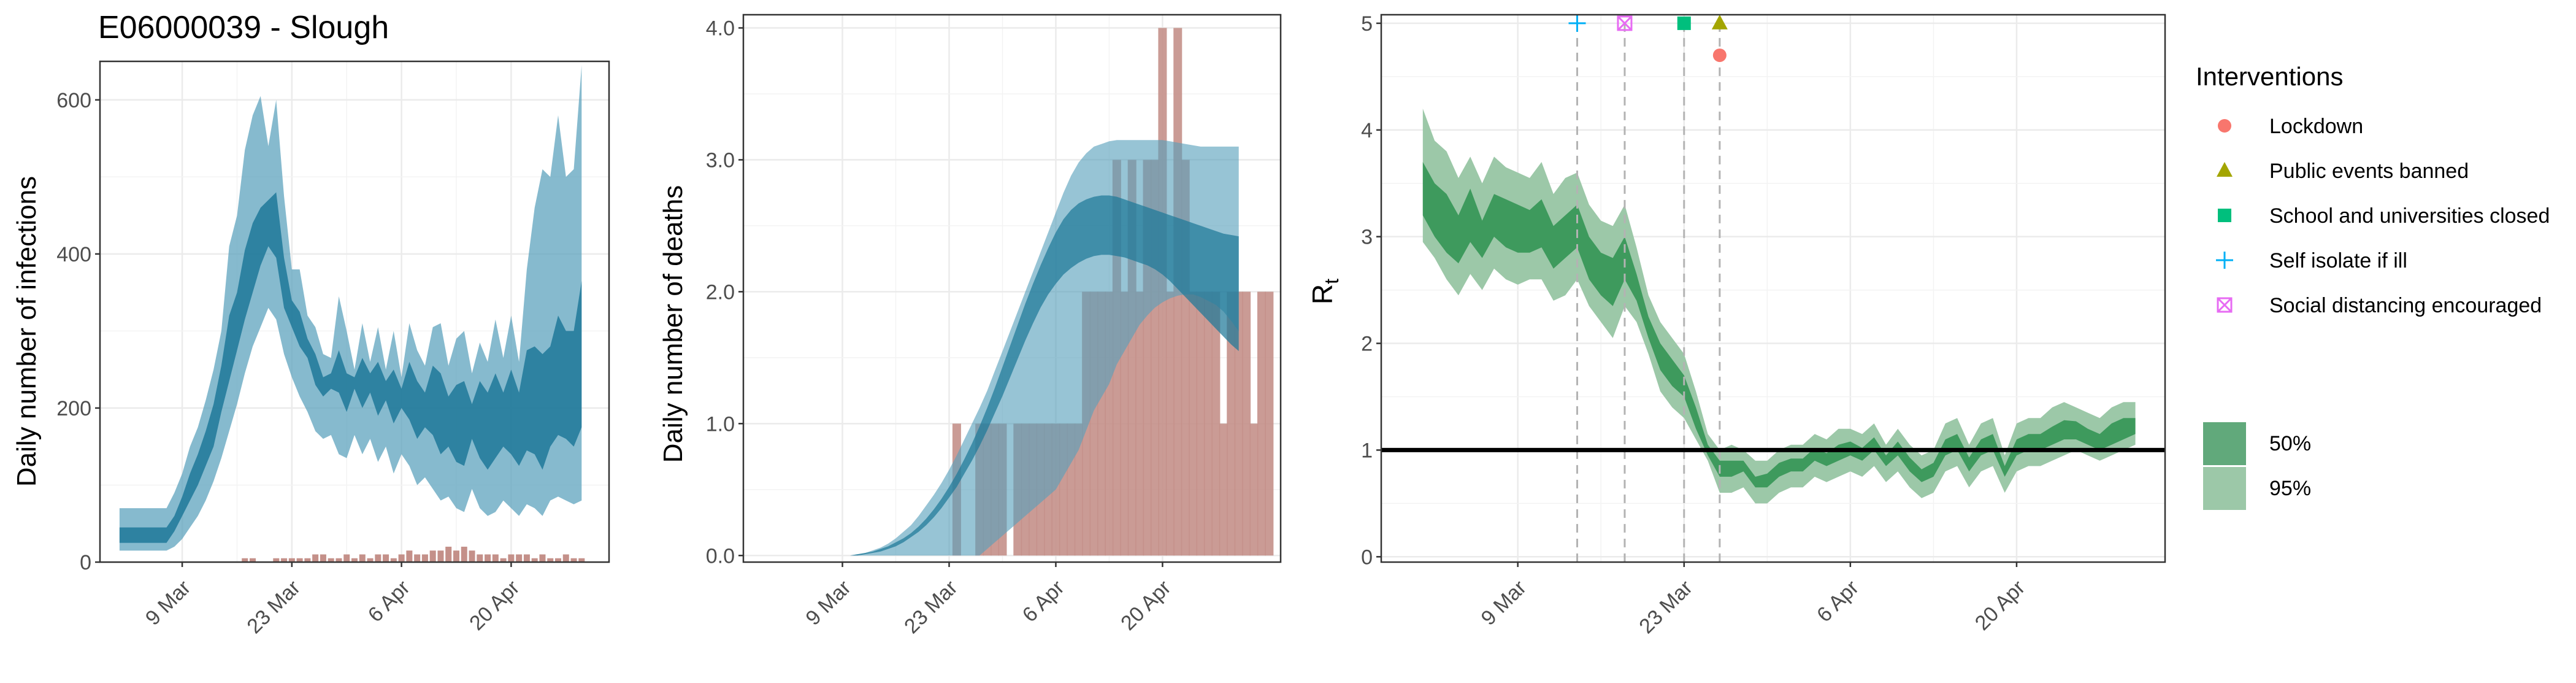 This screenshot has width=2576, height=683. I want to click on rt-y-label-main: R, so click(1322, 294).